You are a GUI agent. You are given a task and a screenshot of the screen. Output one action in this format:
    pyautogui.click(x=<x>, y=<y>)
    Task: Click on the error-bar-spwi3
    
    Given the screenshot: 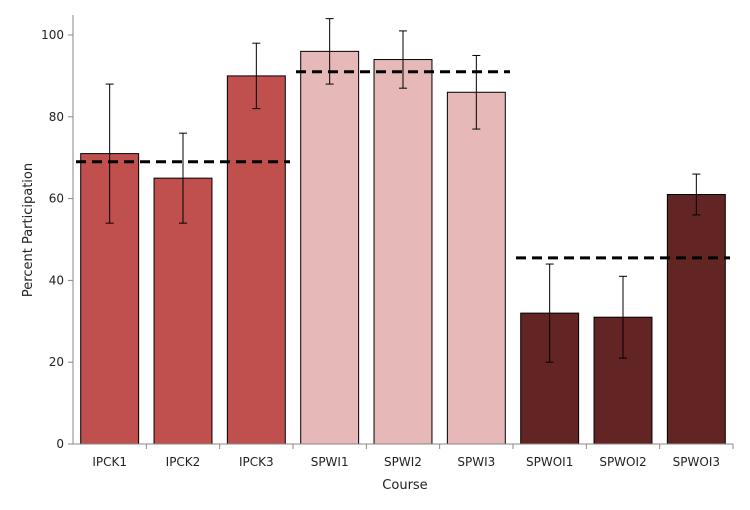 What is the action you would take?
    pyautogui.click(x=476, y=92)
    